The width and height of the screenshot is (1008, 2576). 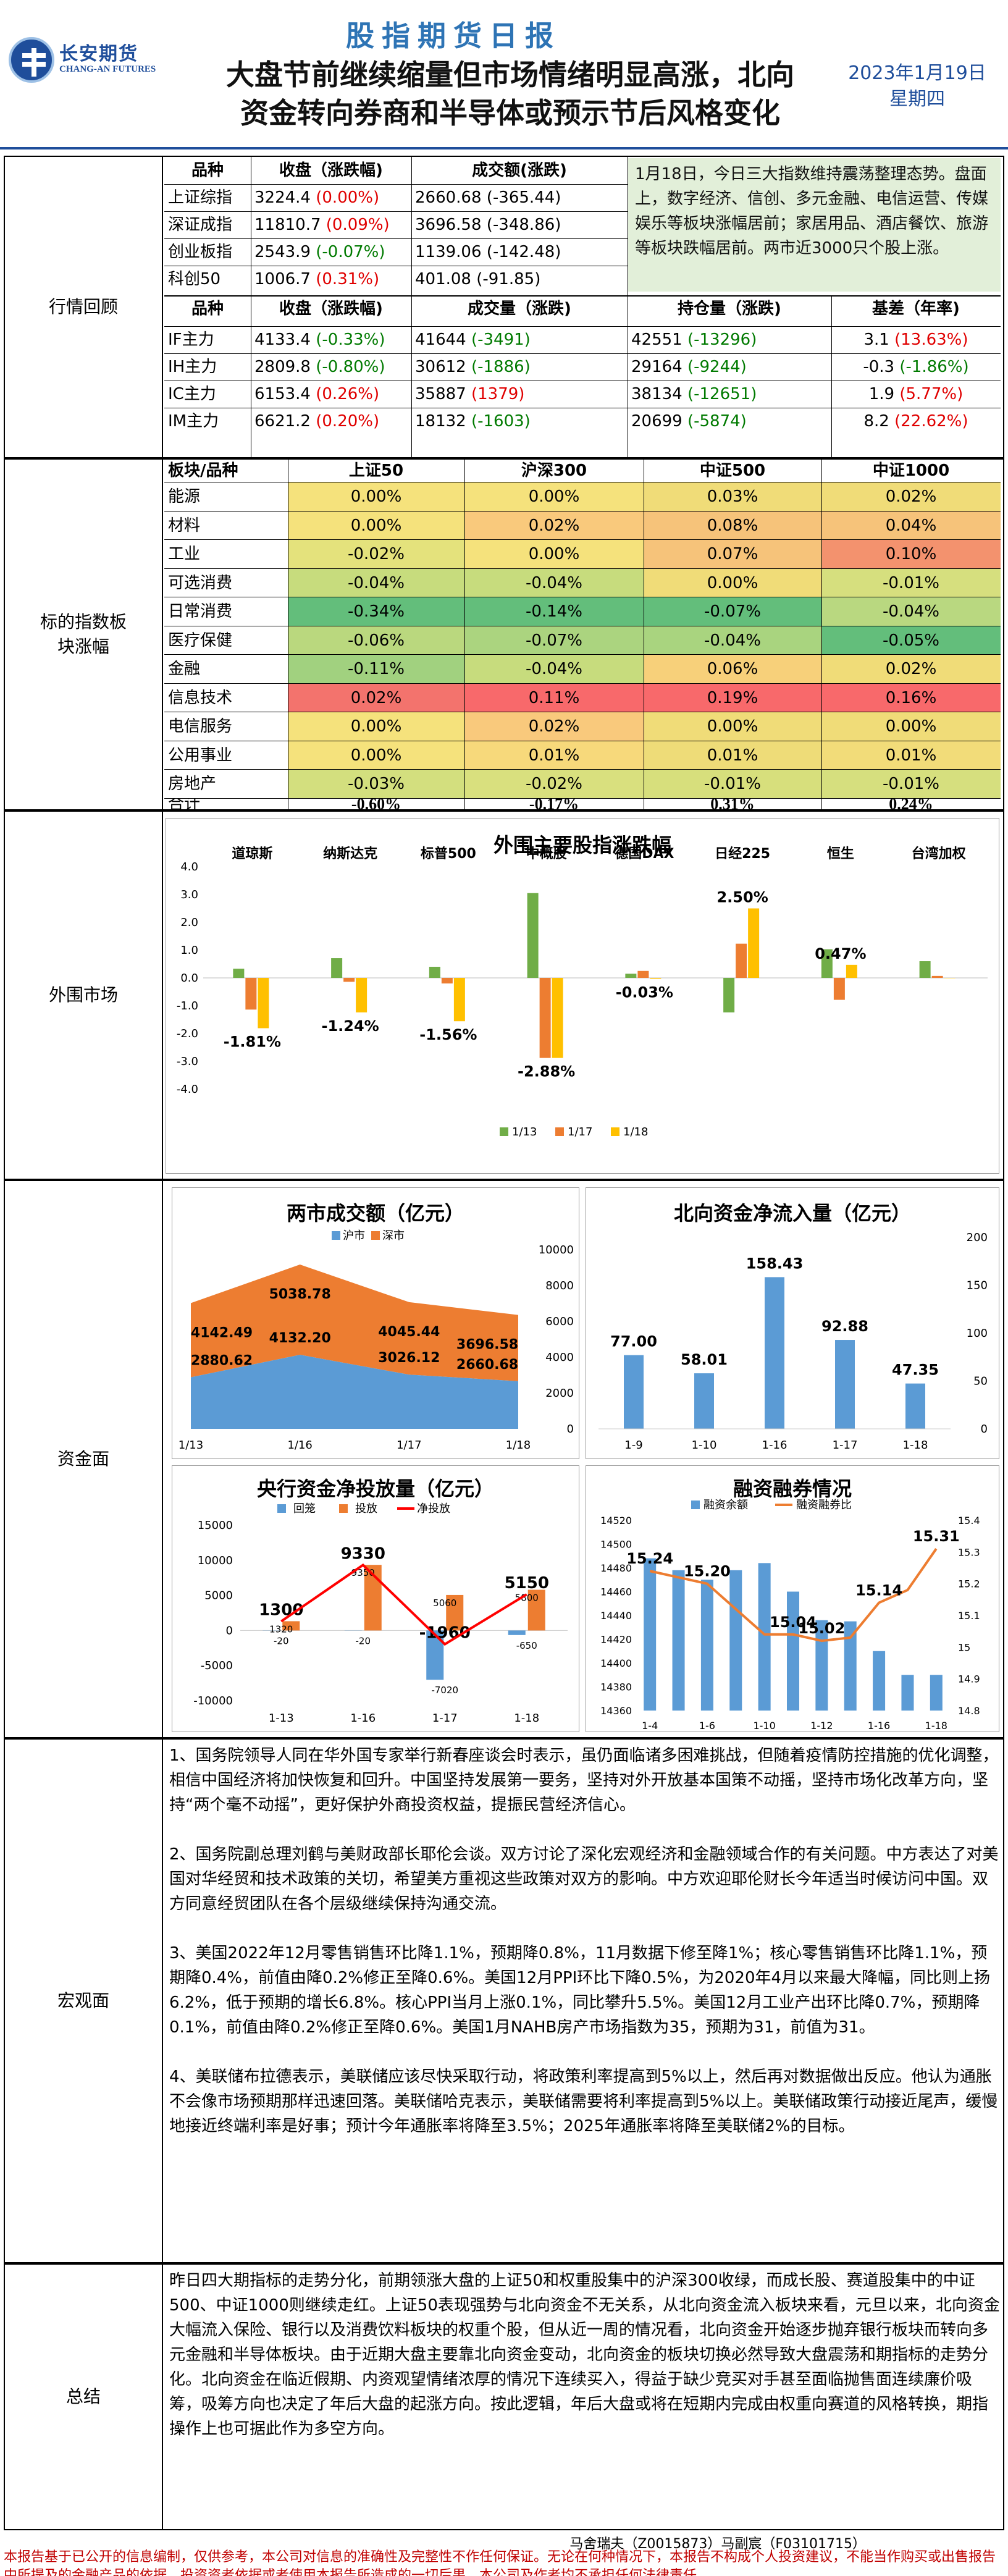 I want to click on y-tick-label-left: 14380, so click(x=616, y=1687).